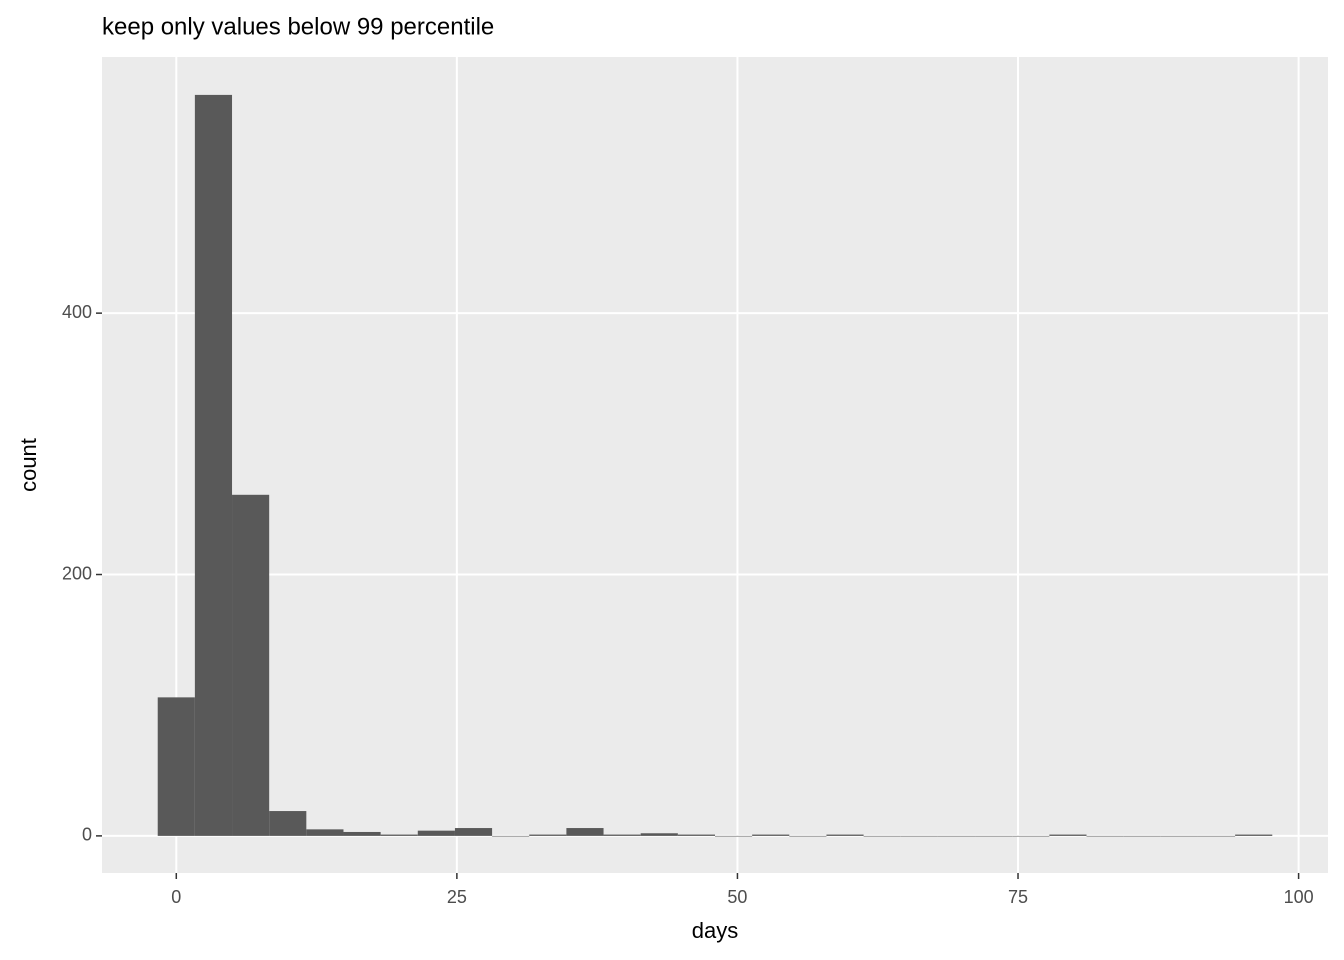 The width and height of the screenshot is (1344, 960). Describe the element at coordinates (28, 465) in the screenshot. I see `y-axis-title: count` at that location.